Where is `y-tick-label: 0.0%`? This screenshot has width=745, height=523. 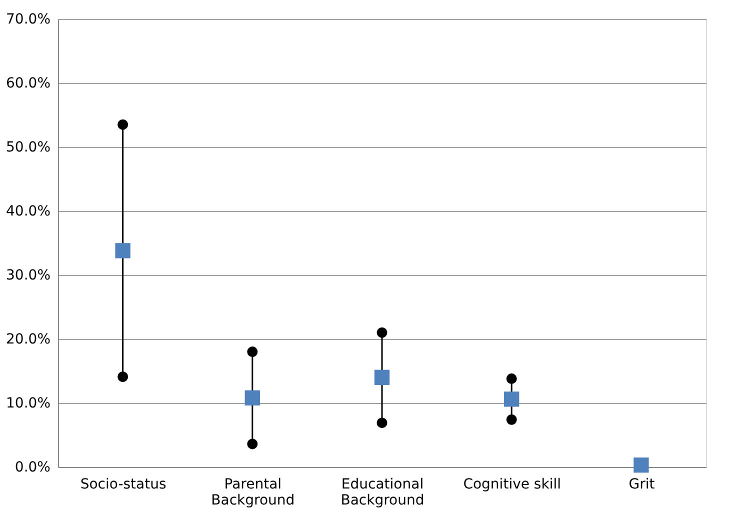 y-tick-label: 0.0% is located at coordinates (32, 468).